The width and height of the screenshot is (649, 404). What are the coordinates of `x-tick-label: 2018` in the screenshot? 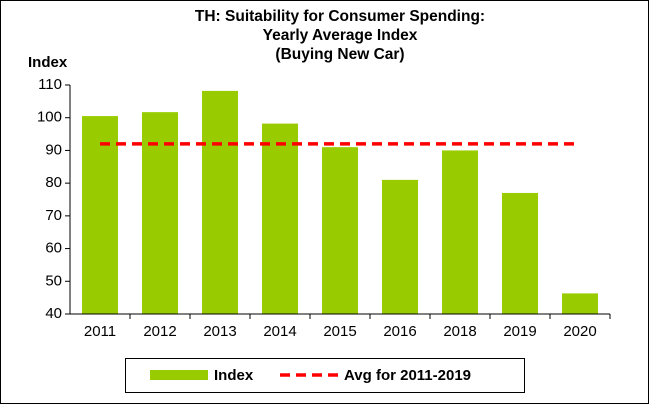 It's located at (459, 331).